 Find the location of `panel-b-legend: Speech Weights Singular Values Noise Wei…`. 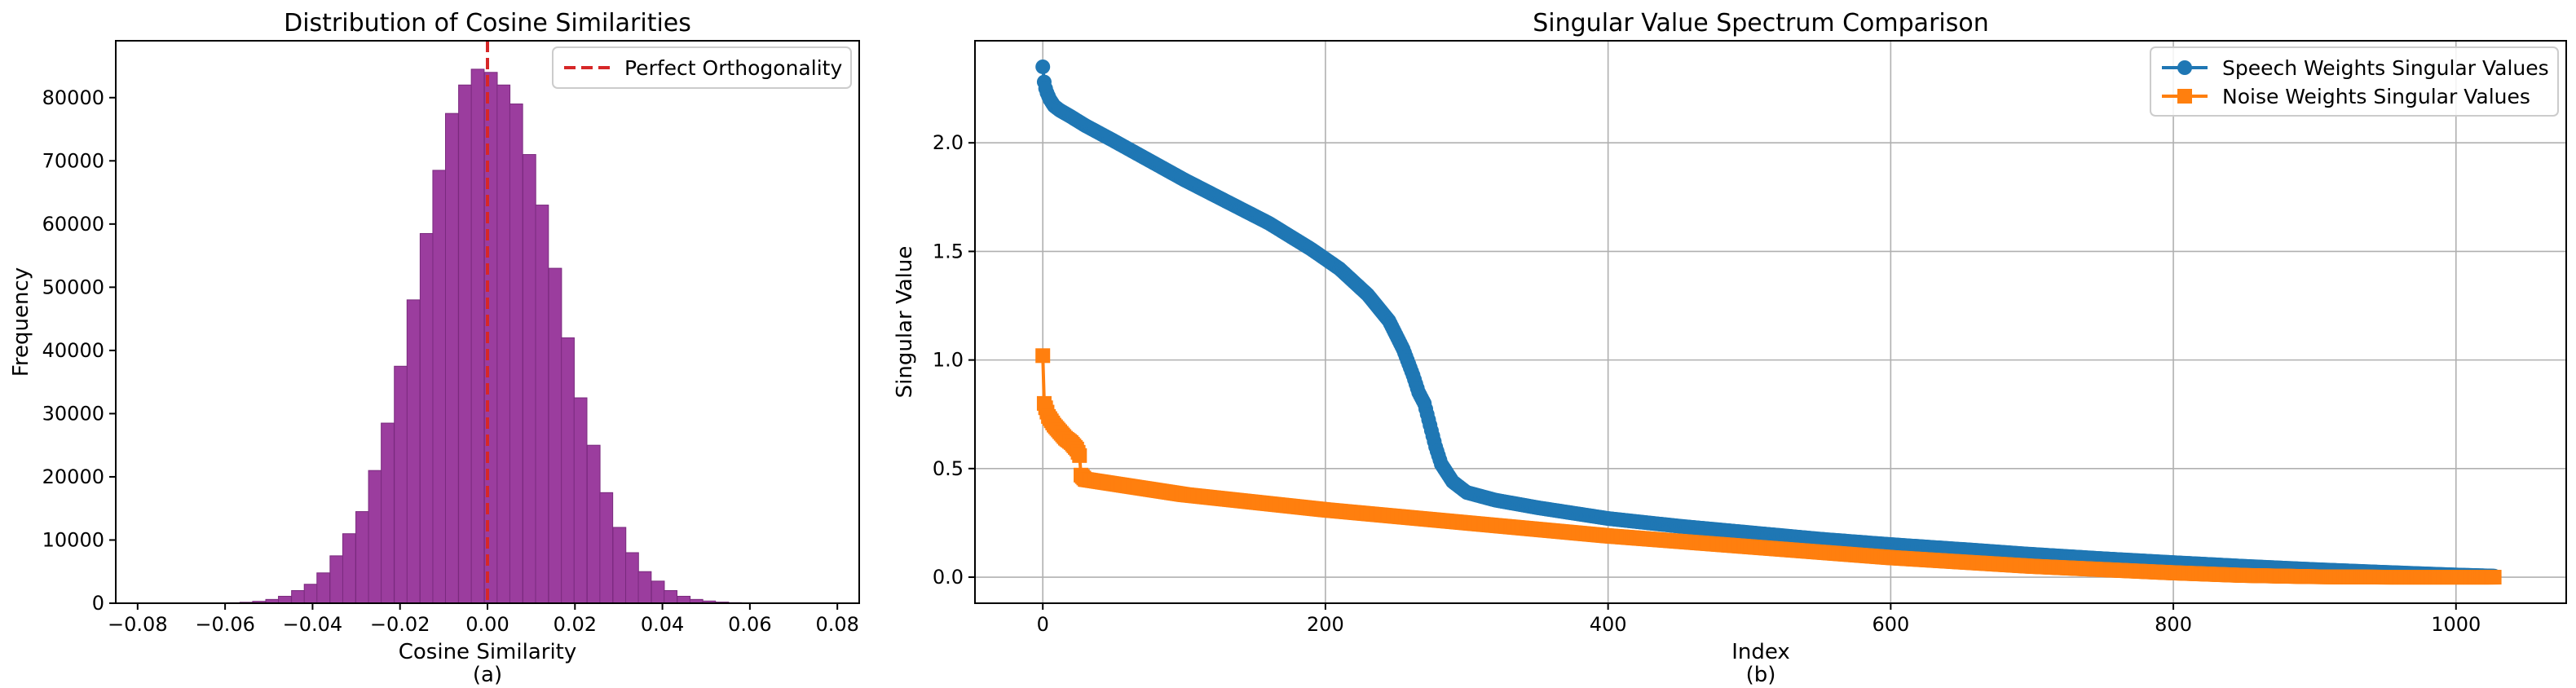

panel-b-legend: Speech Weights Singular Values Noise Wei… is located at coordinates (2354, 81).